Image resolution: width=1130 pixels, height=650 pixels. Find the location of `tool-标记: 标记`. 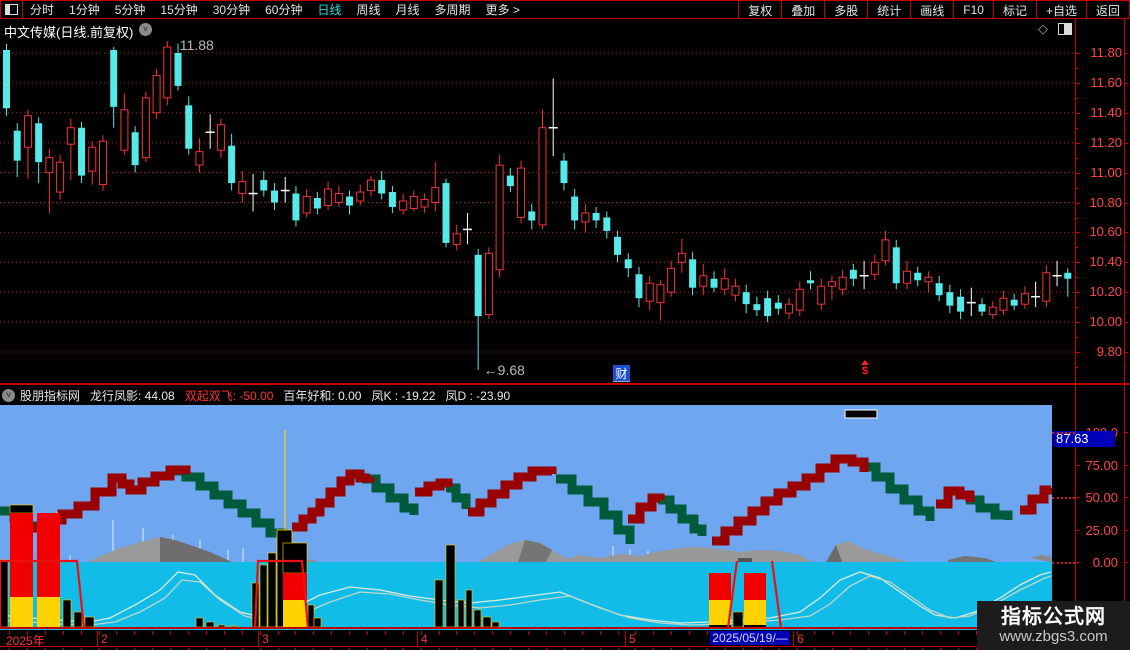

tool-标记: 标记 is located at coordinates (1014, 9).